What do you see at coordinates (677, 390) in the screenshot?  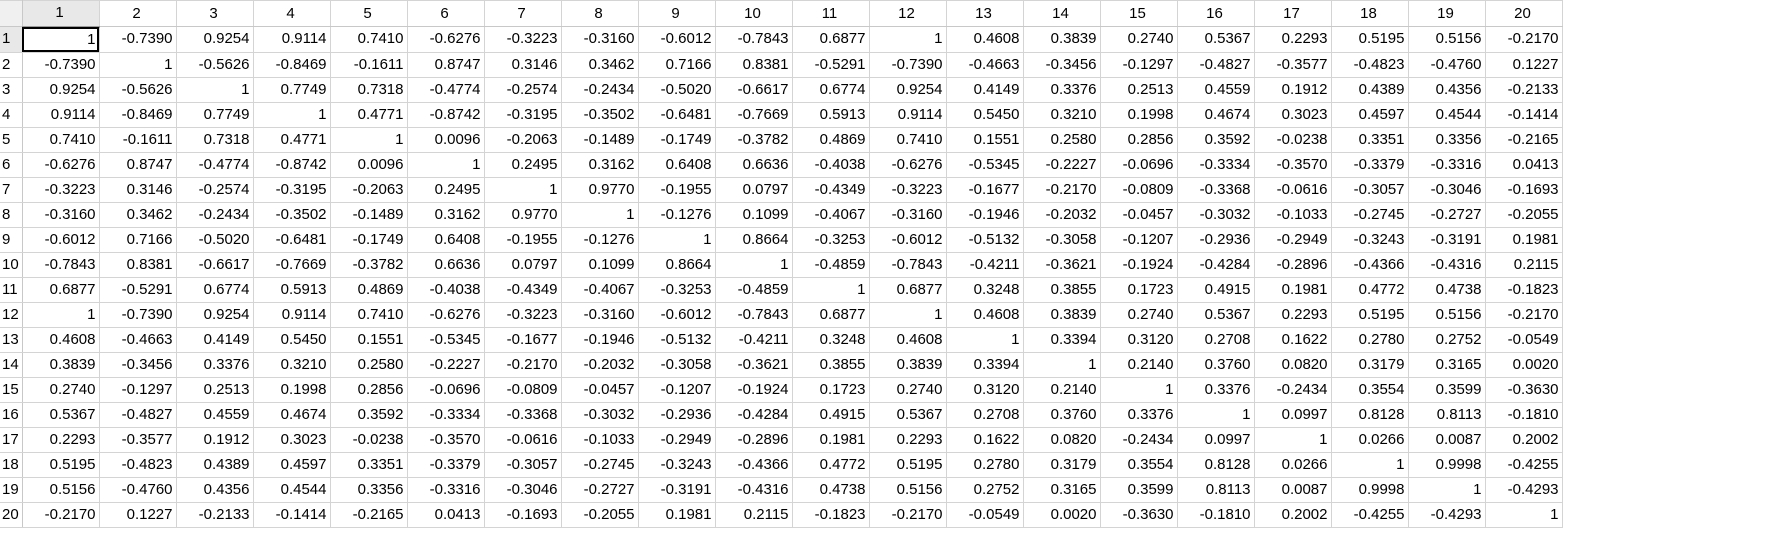 I see `cell-r15-c9: -0.1207` at bounding box center [677, 390].